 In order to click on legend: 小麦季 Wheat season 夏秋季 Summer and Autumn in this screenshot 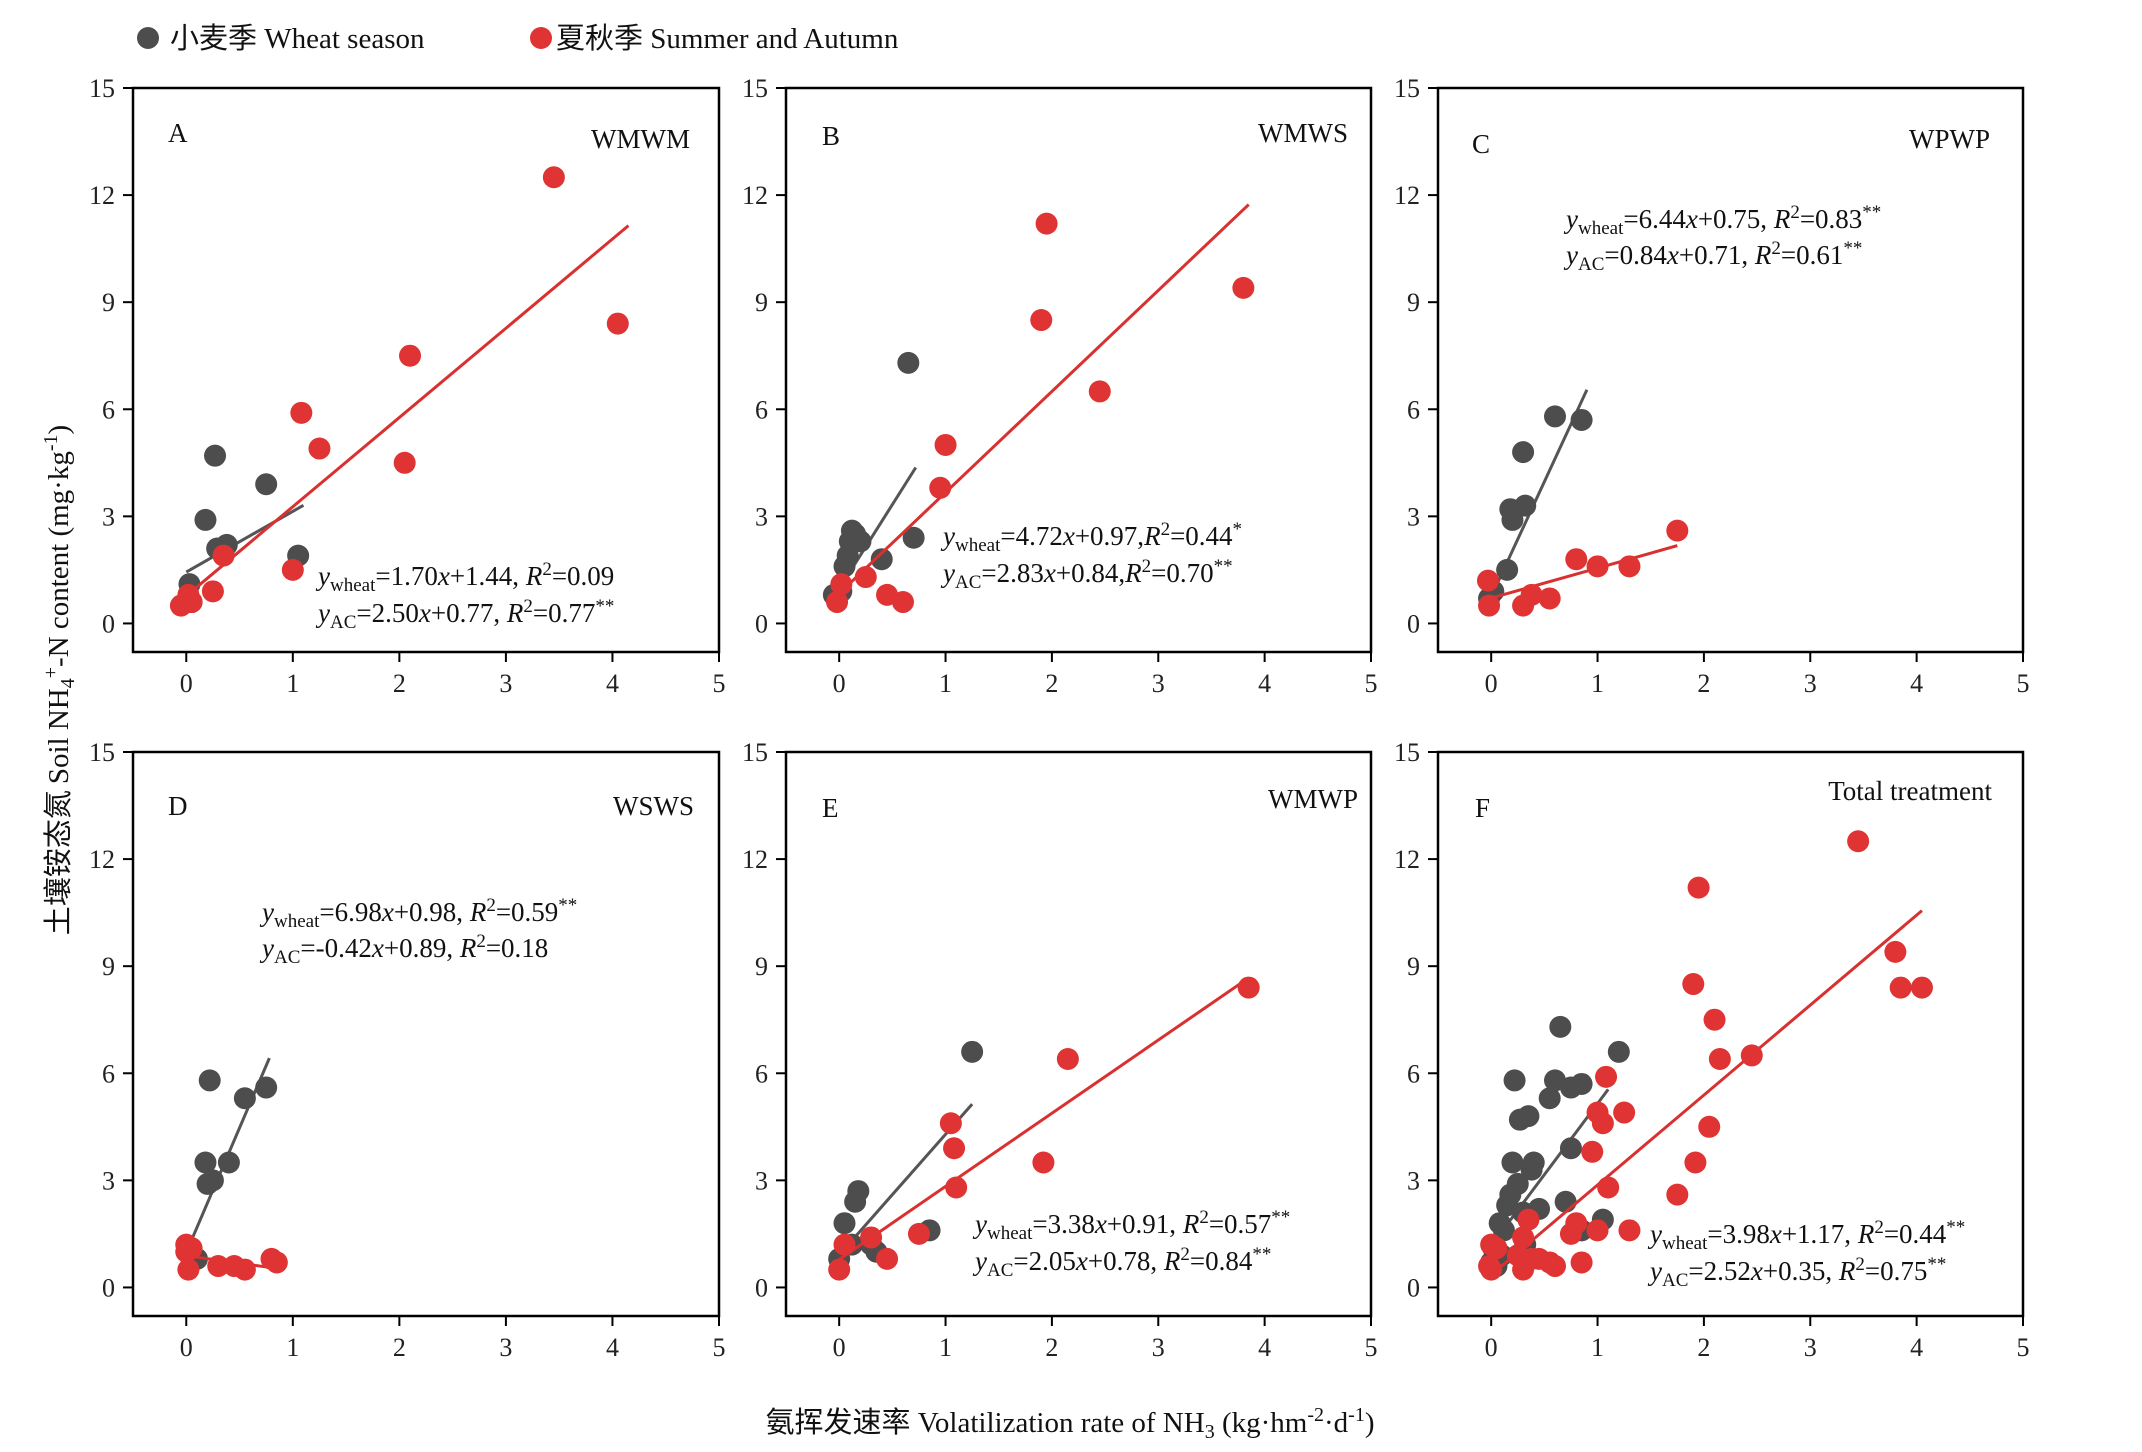, I will do `click(518, 38)`.